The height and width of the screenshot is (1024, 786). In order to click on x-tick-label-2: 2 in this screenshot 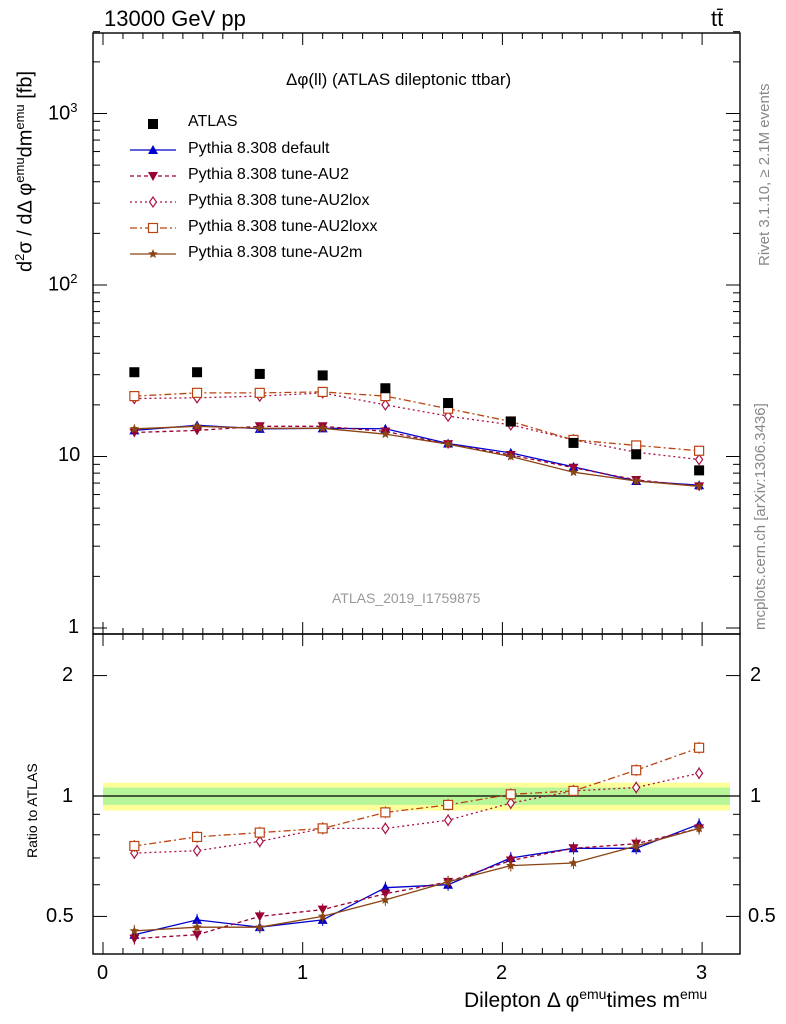, I will do `click(502, 973)`.